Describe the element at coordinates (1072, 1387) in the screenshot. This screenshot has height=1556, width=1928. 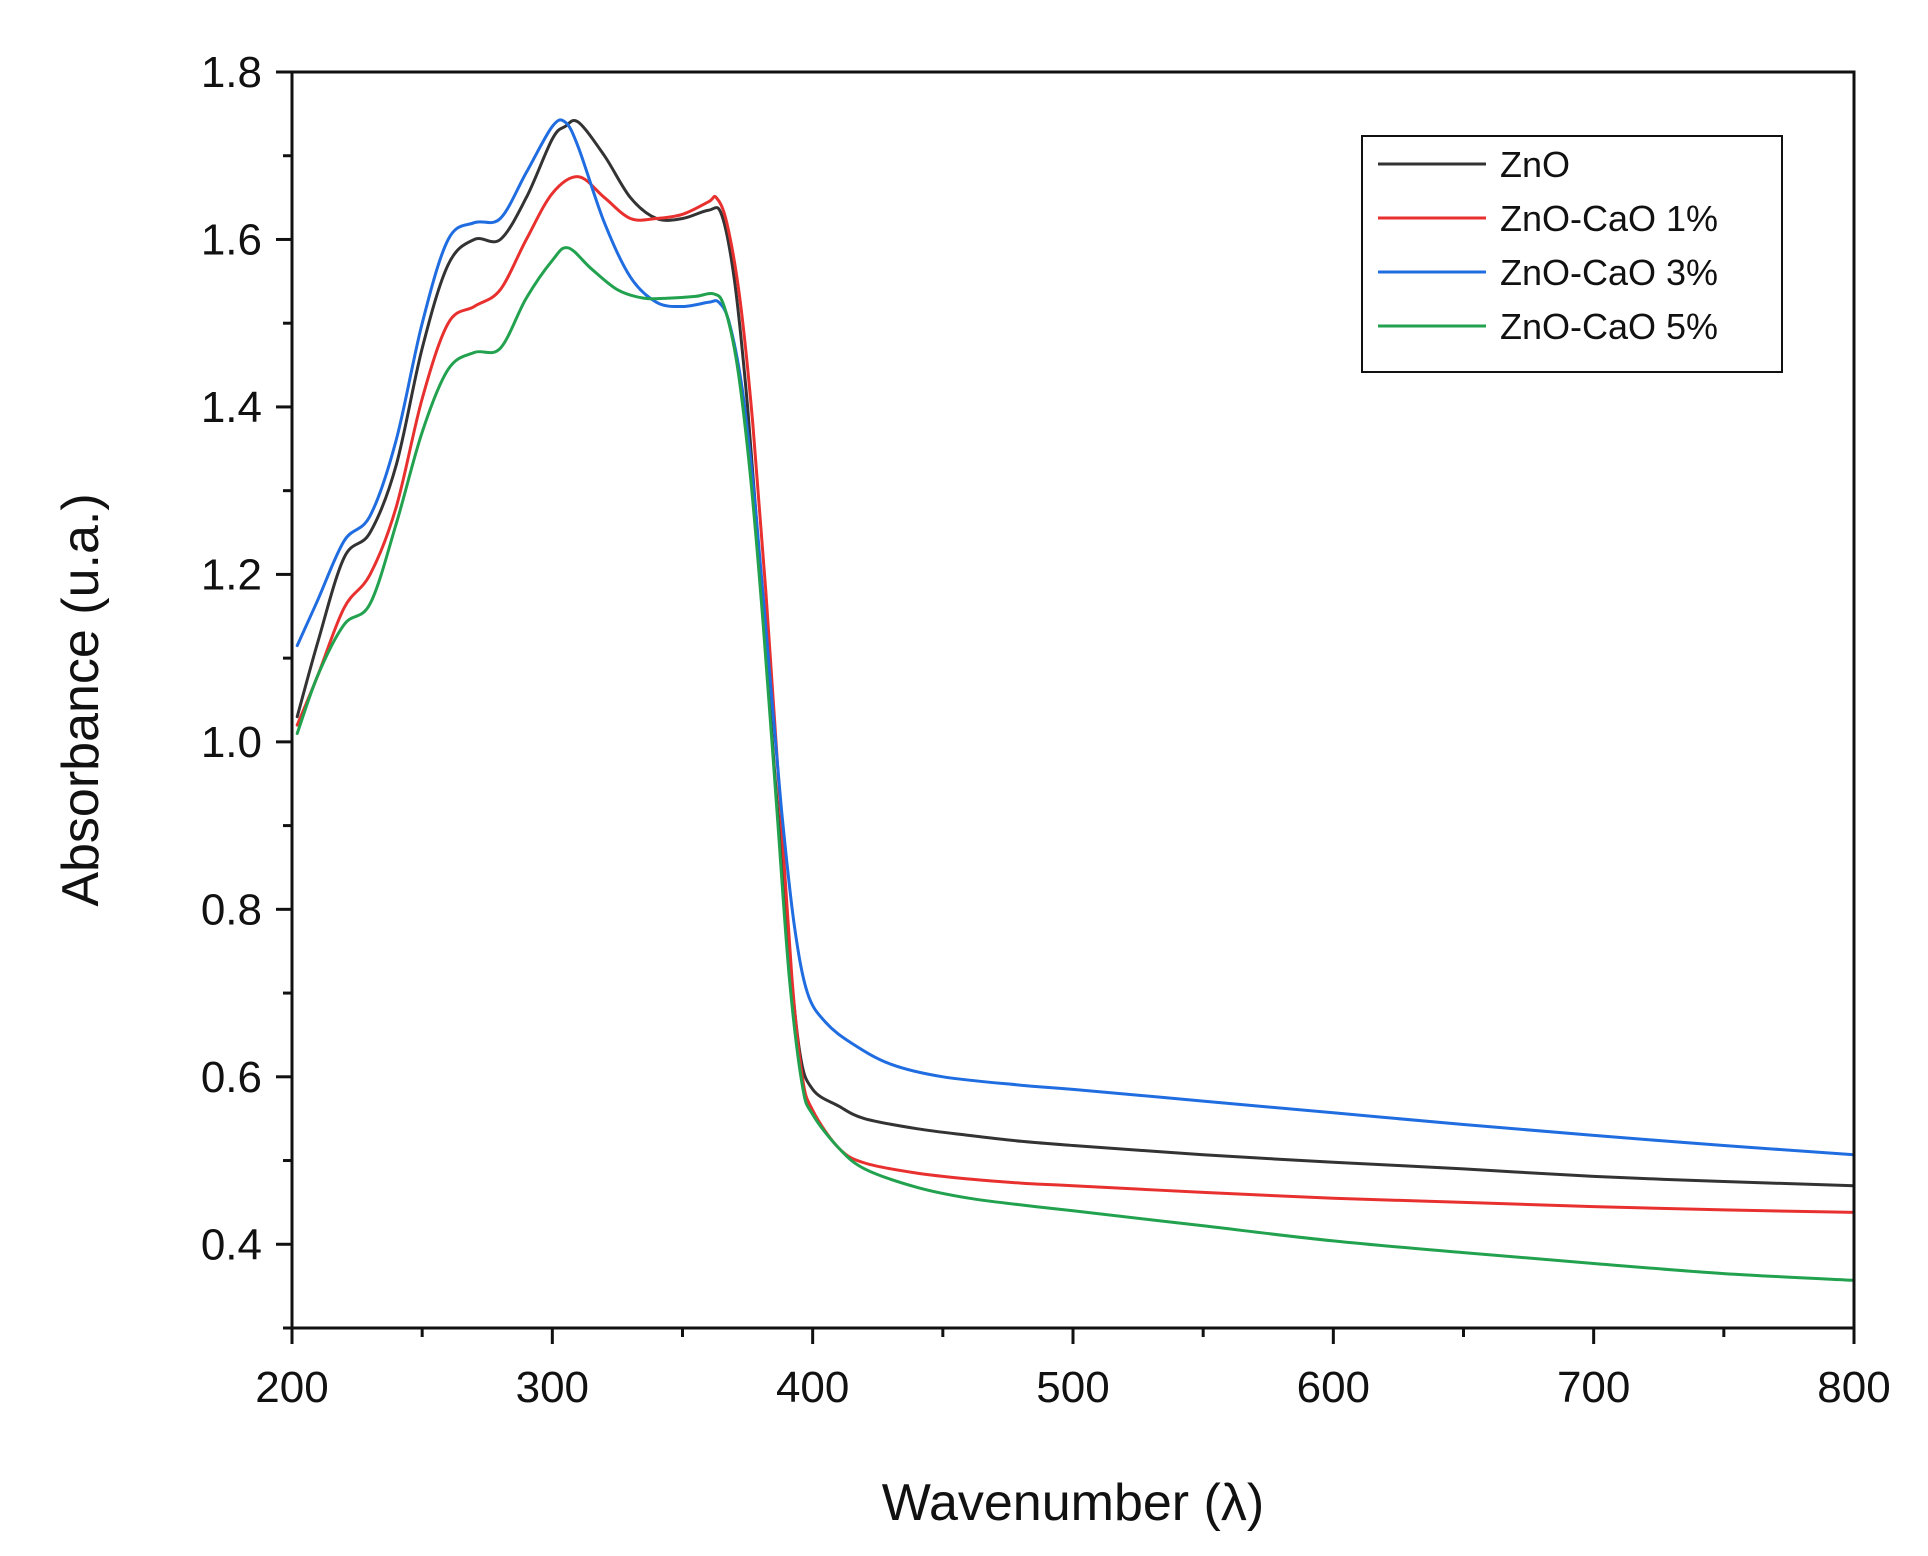
I see `x-tick-label: 500` at that location.